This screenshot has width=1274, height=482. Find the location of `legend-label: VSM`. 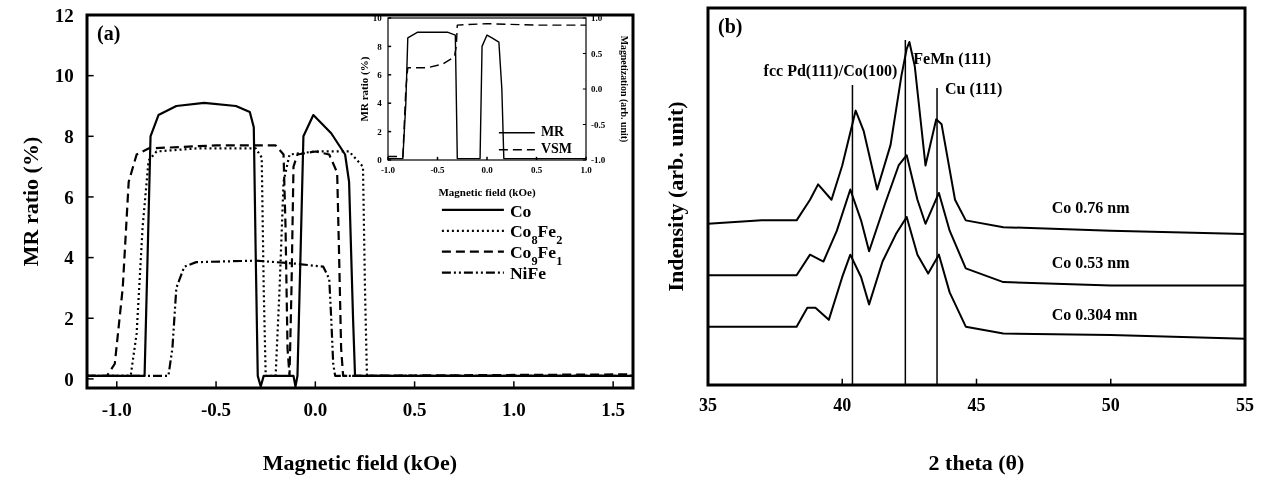

legend-label: VSM is located at coordinates (556, 148).